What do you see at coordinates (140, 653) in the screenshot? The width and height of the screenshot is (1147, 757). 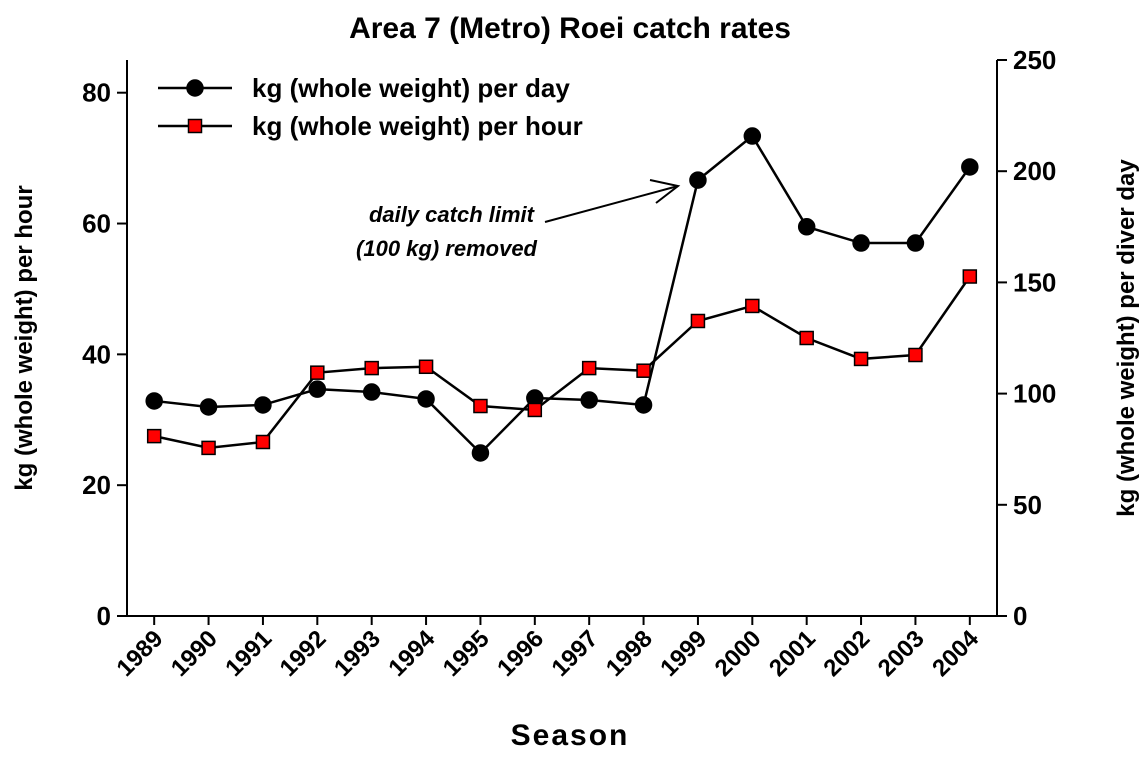 I see `x-tick-label: 1989` at bounding box center [140, 653].